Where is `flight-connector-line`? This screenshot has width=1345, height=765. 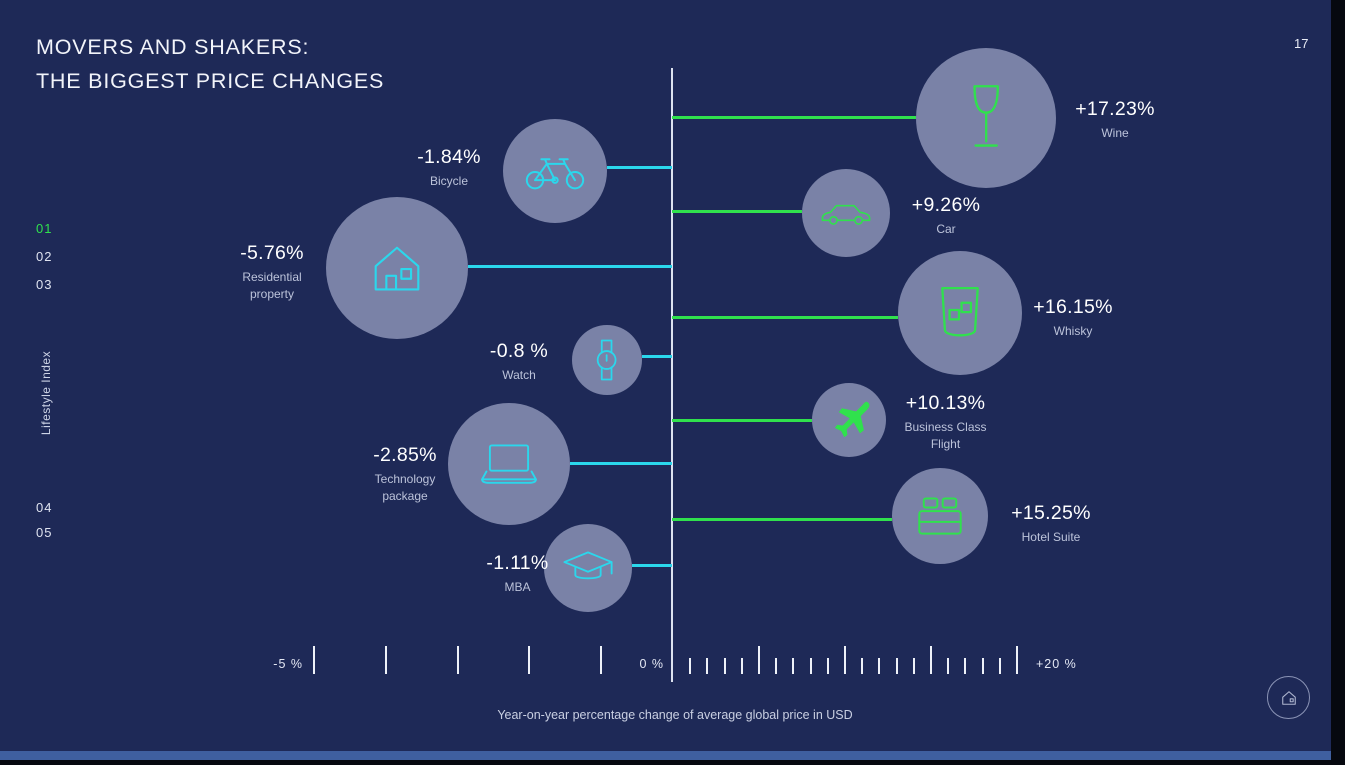 flight-connector-line is located at coordinates (742, 420).